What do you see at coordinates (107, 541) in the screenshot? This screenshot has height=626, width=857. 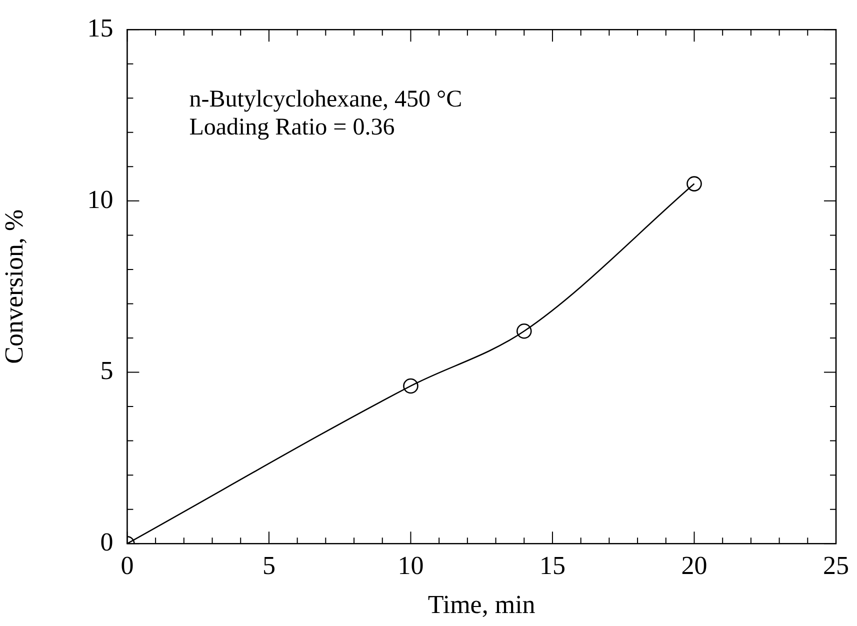 I see `y-tick-label: 0` at bounding box center [107, 541].